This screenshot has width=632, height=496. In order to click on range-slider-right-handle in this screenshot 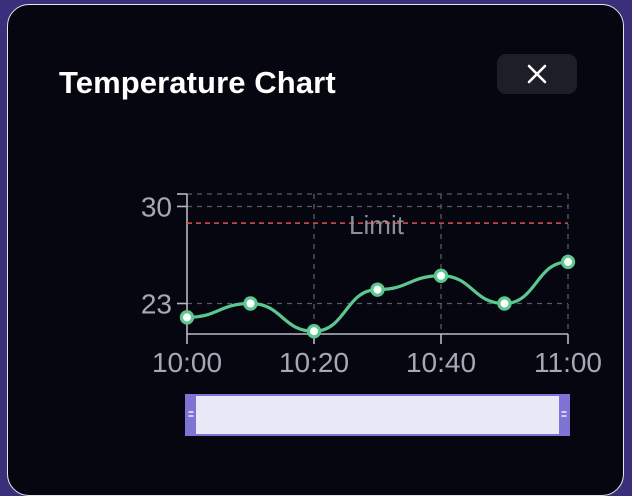, I will do `click(564, 415)`.